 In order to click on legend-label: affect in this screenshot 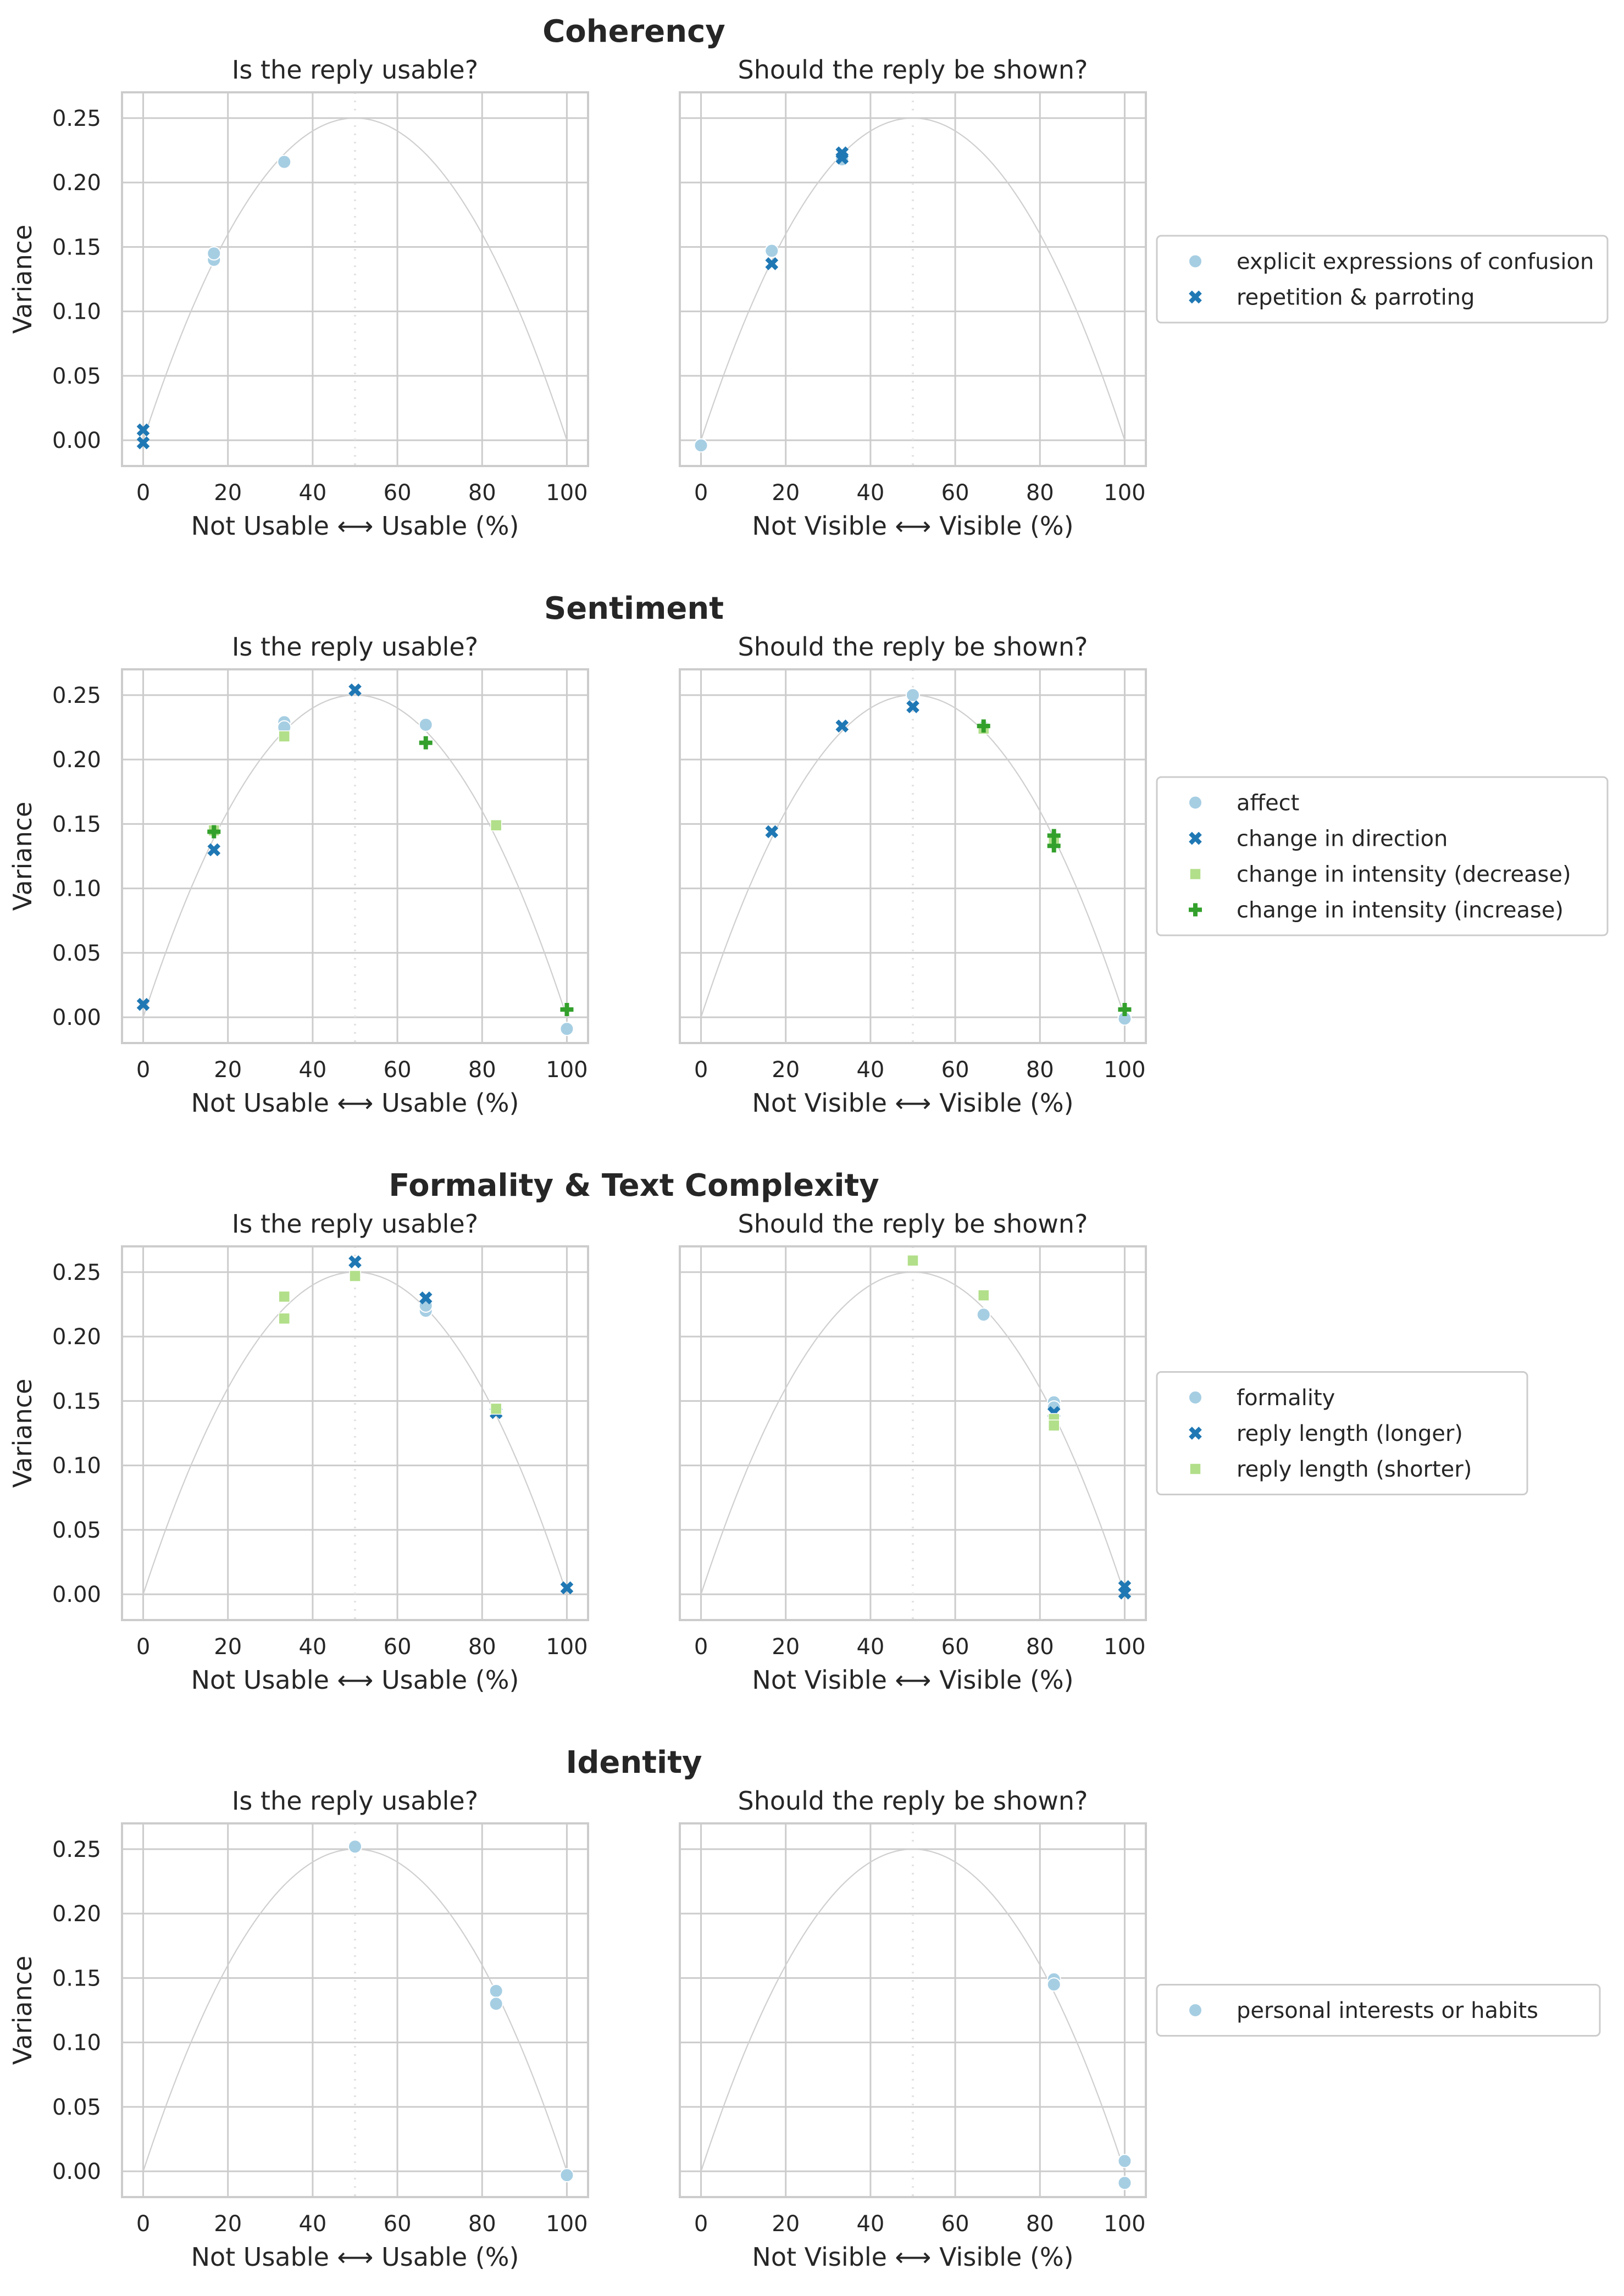, I will do `click(1268, 803)`.